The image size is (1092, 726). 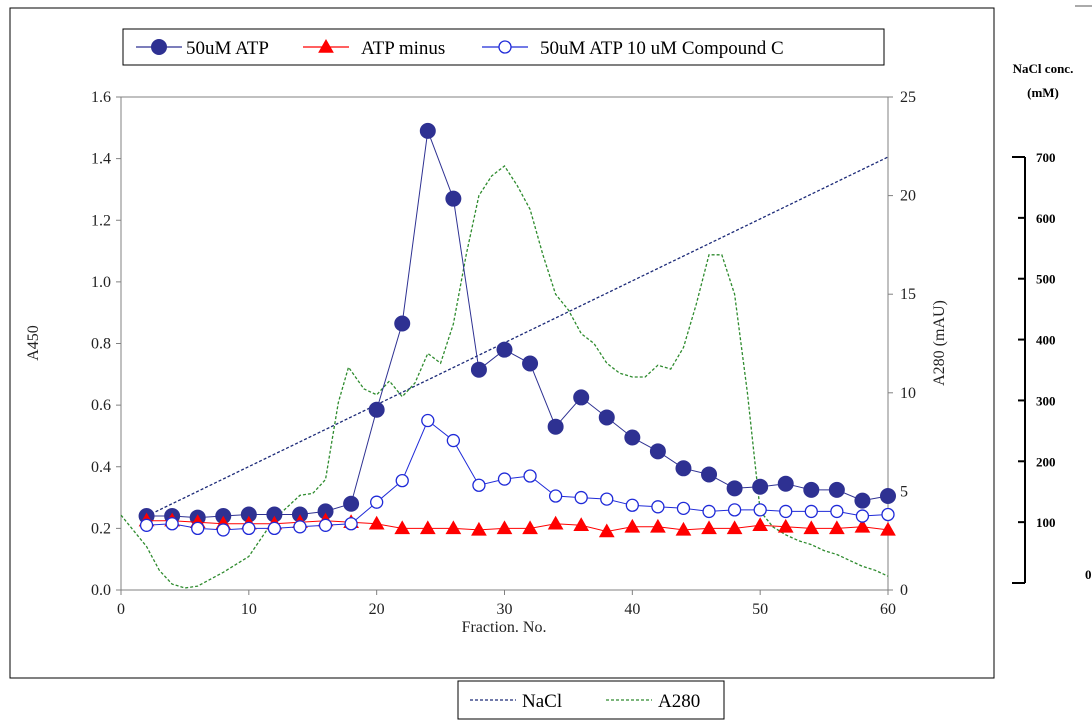 What do you see at coordinates (760, 609) in the screenshot?
I see `x-tick-label: 50` at bounding box center [760, 609].